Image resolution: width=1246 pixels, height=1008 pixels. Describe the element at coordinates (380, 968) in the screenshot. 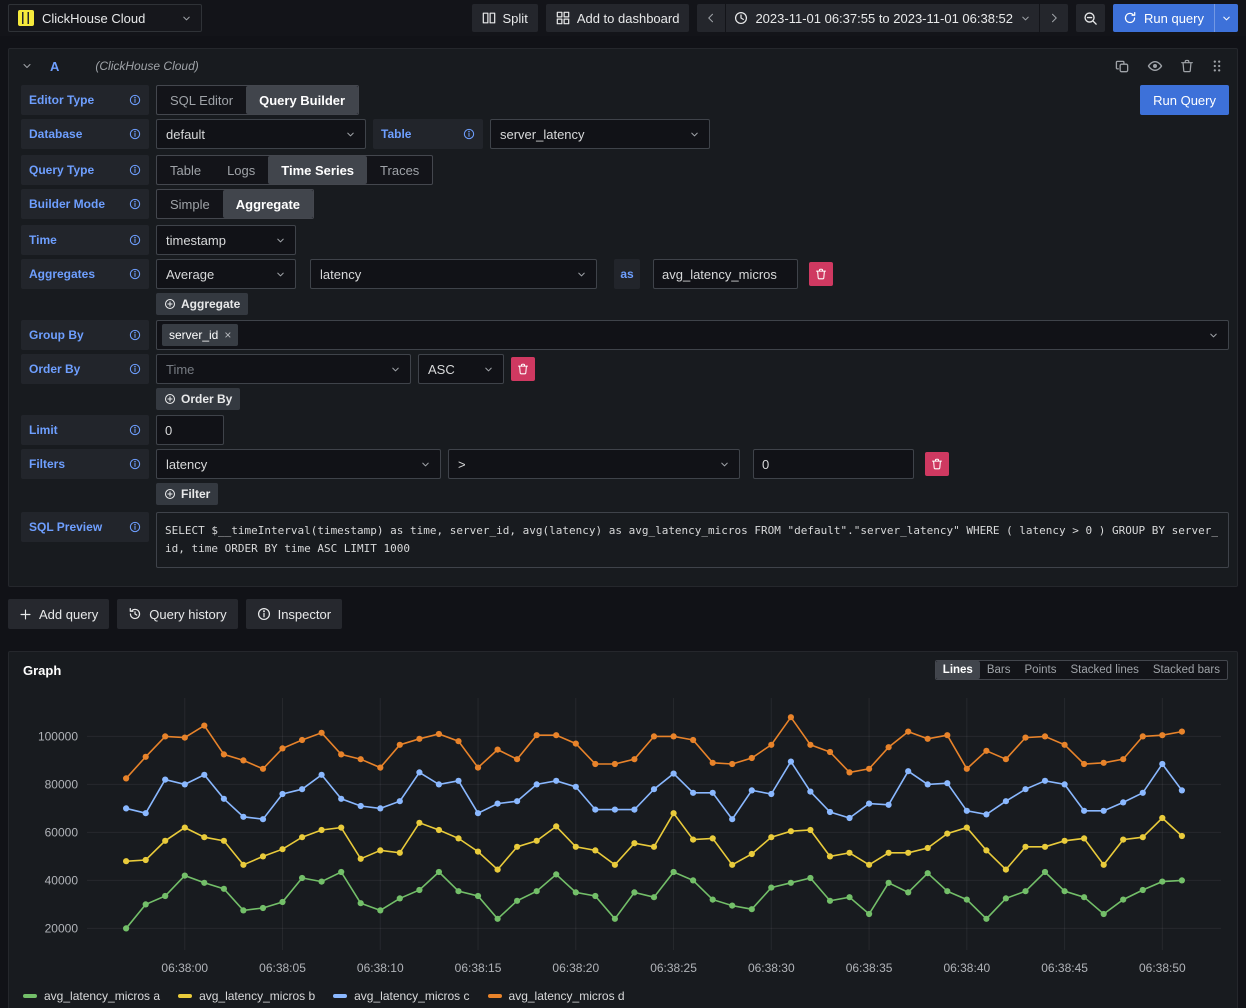

I see `svg-text: 06:38:10` at that location.